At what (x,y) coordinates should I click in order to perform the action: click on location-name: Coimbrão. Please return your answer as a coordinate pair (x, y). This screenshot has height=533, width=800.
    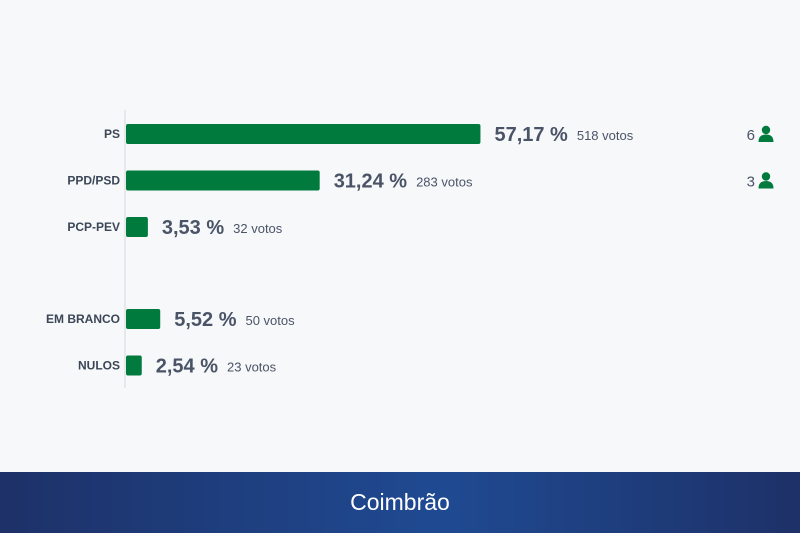
    Looking at the image, I should click on (400, 502).